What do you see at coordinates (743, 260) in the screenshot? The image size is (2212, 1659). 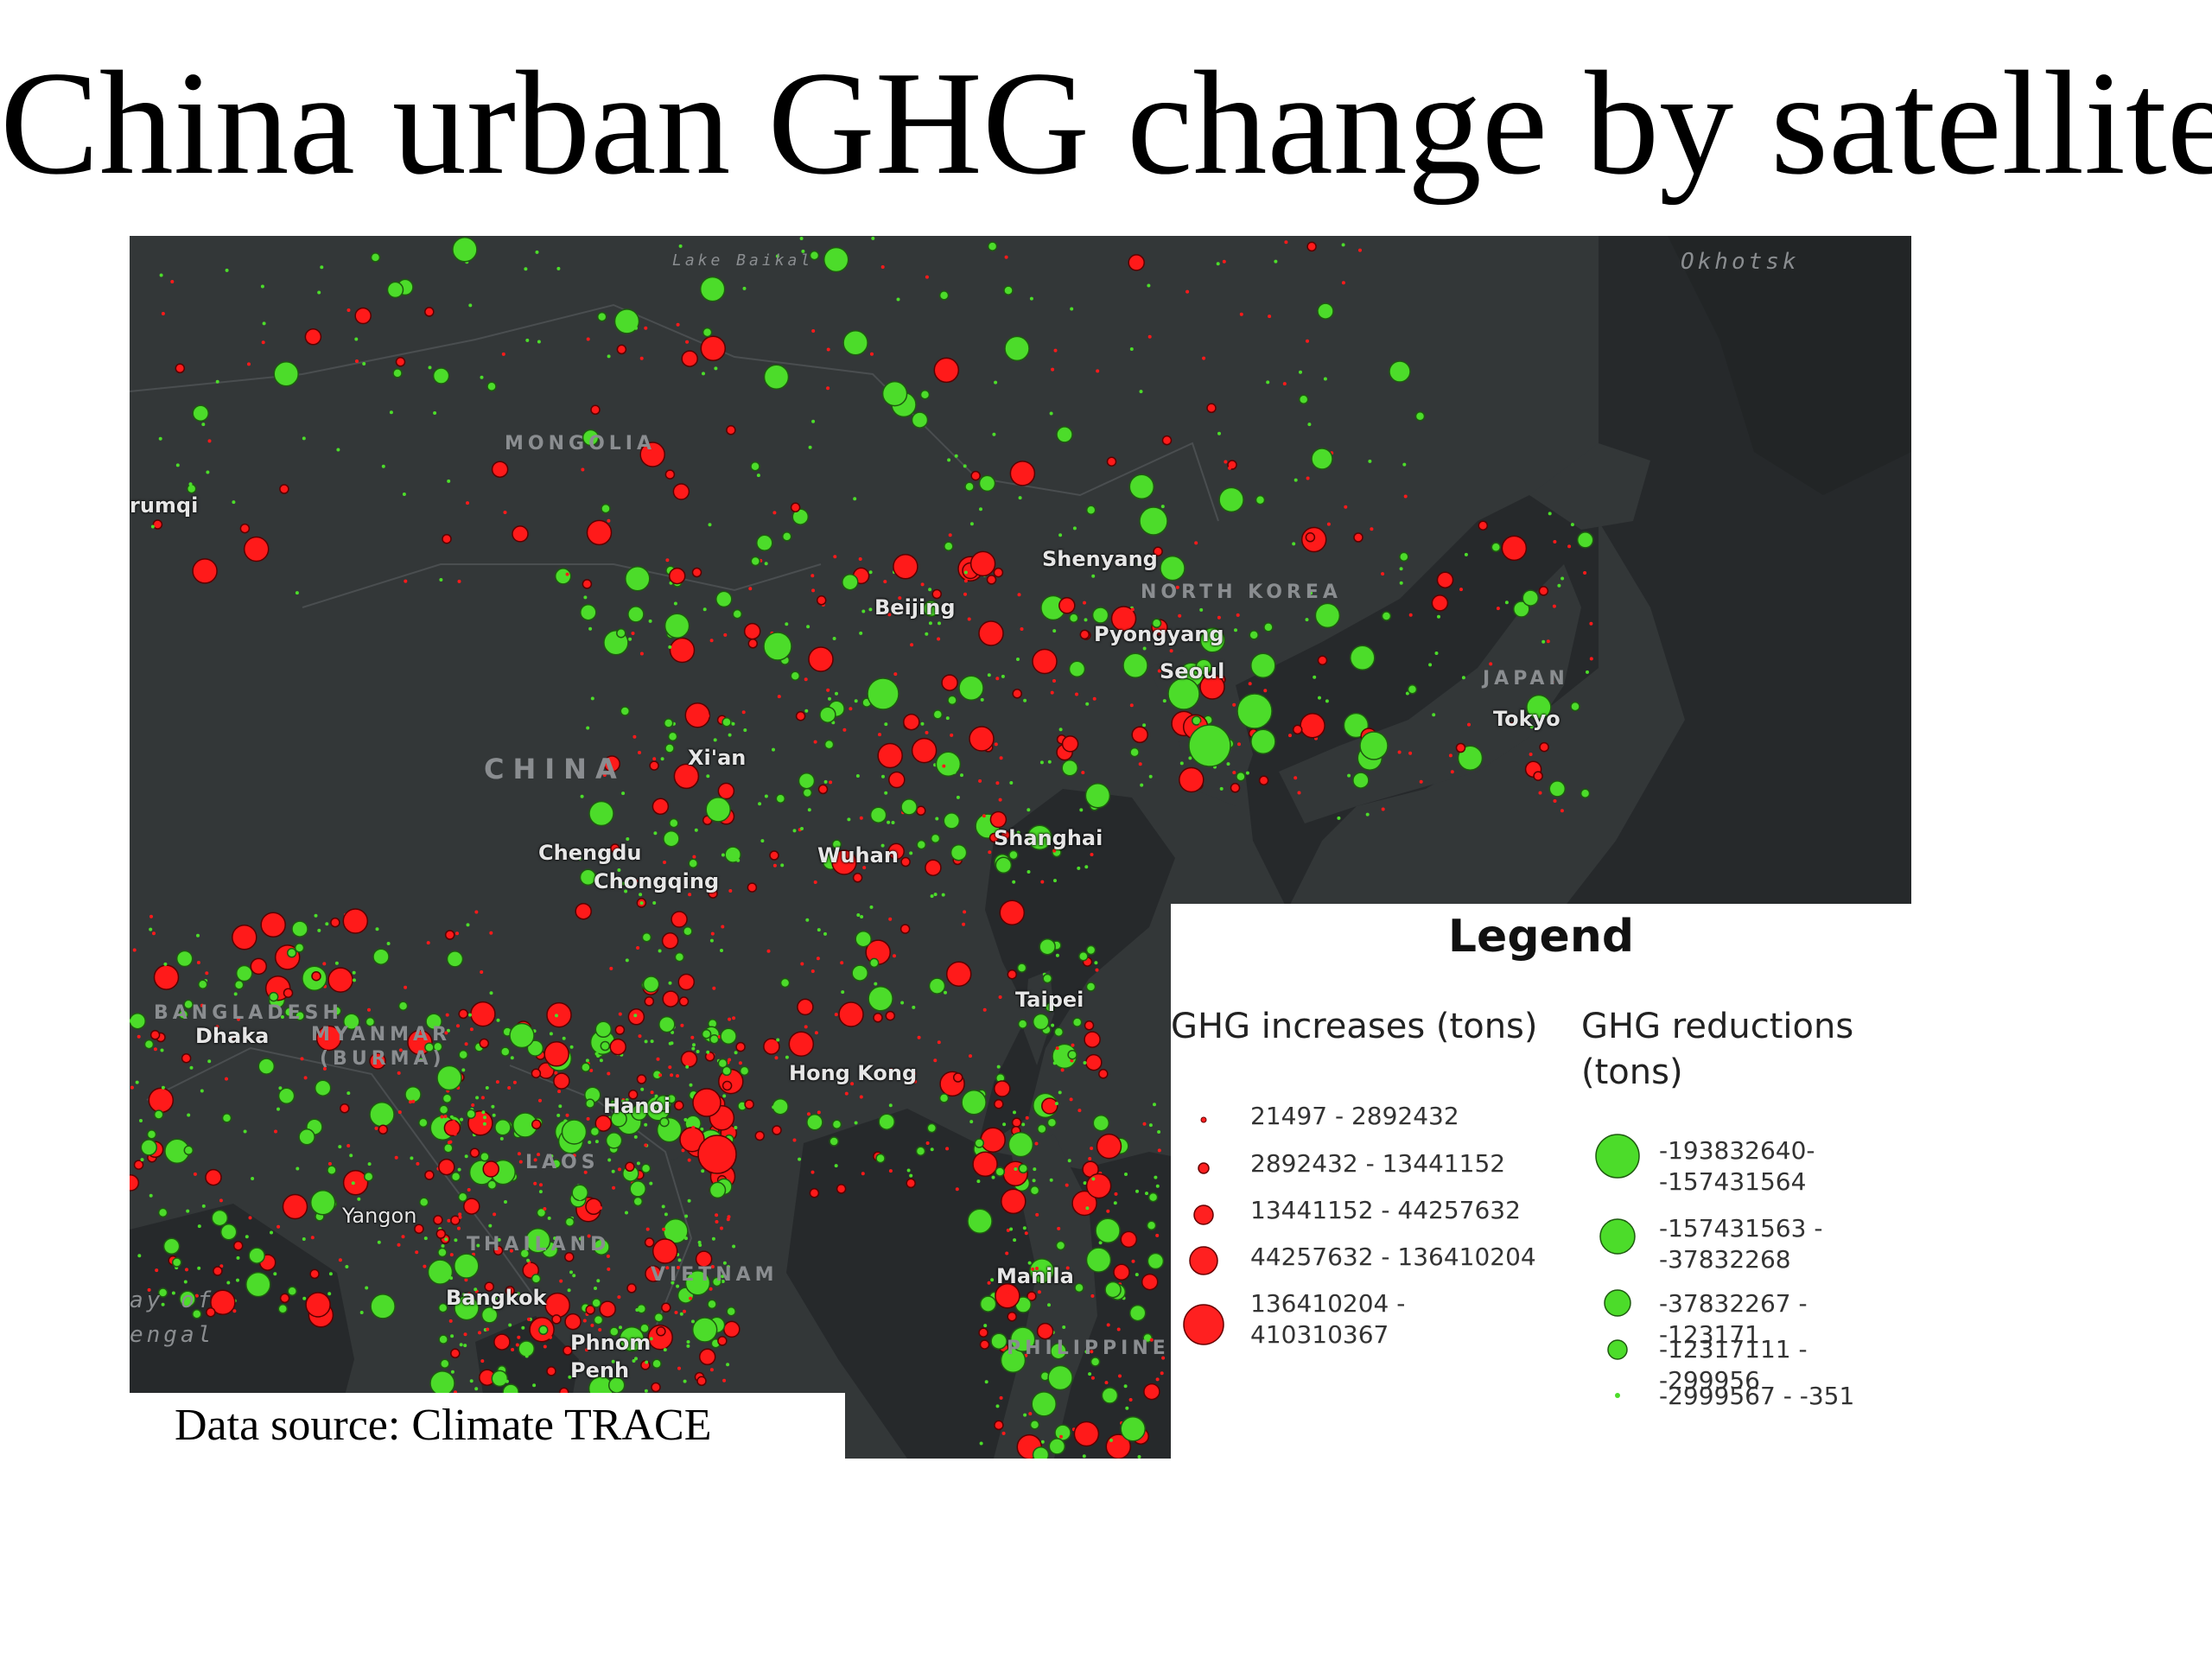 I see `label-lake-baikal: Lake Baikal` at bounding box center [743, 260].